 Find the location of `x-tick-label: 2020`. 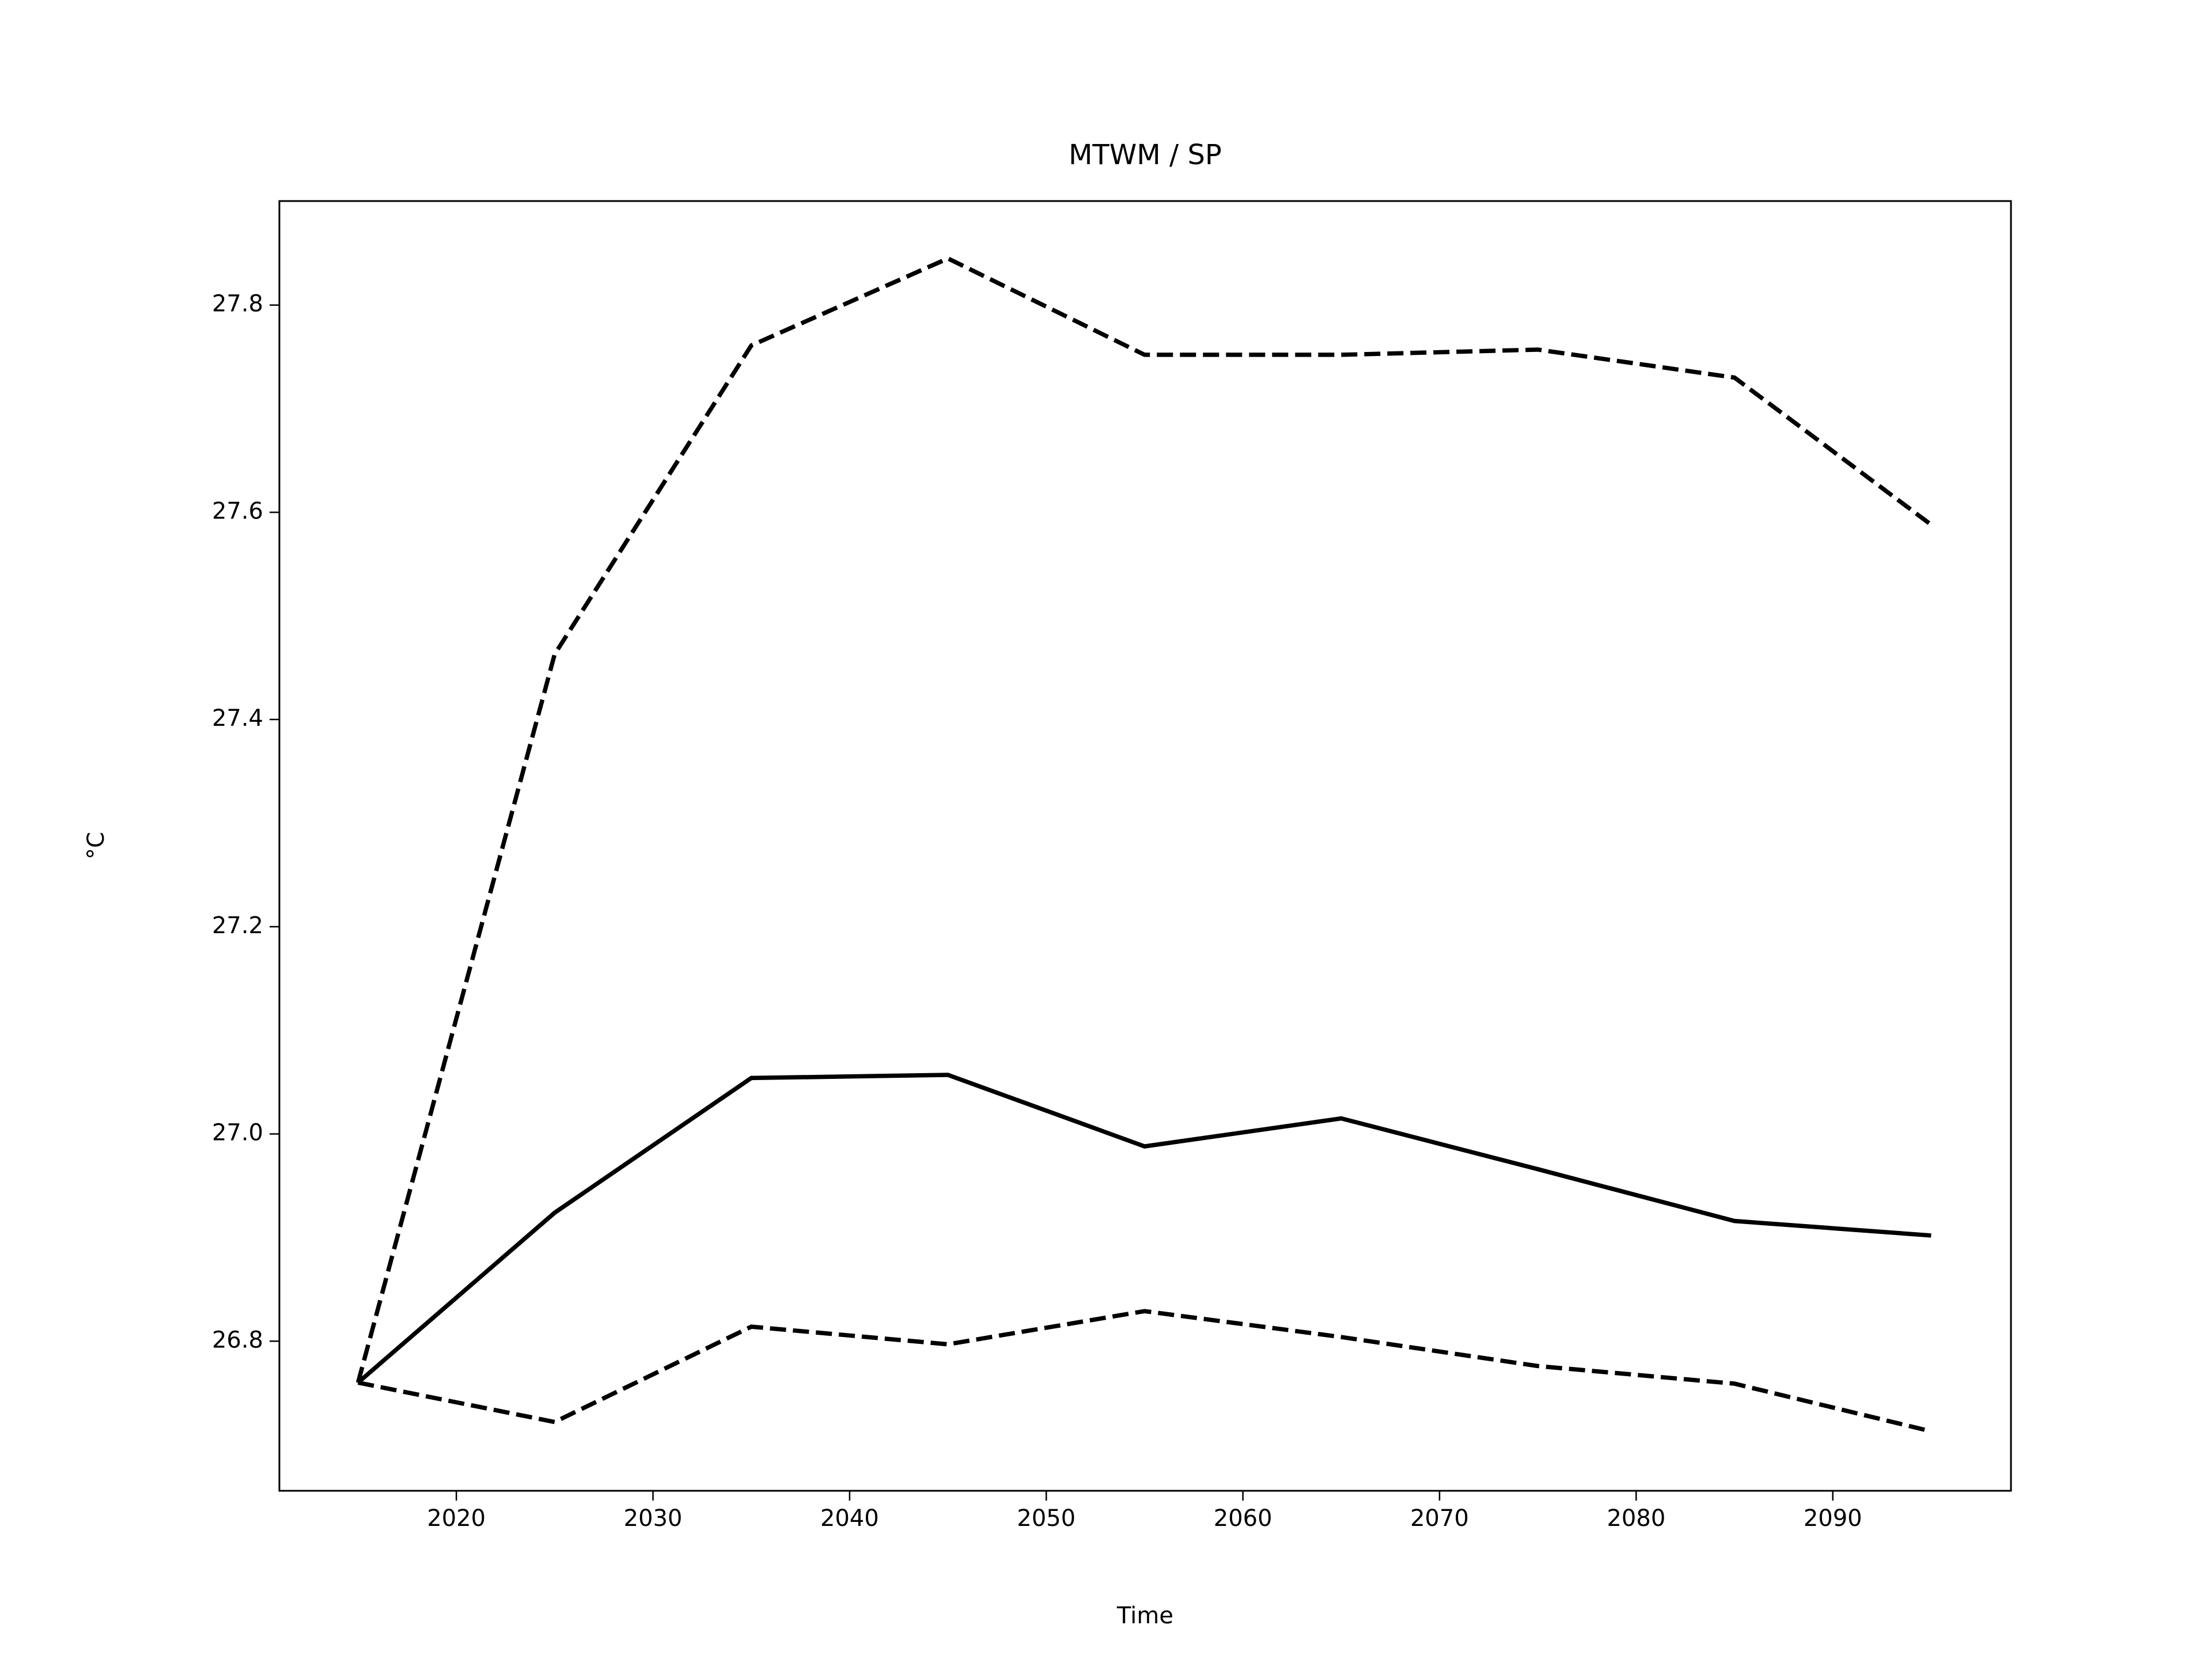

x-tick-label: 2020 is located at coordinates (456, 1518).